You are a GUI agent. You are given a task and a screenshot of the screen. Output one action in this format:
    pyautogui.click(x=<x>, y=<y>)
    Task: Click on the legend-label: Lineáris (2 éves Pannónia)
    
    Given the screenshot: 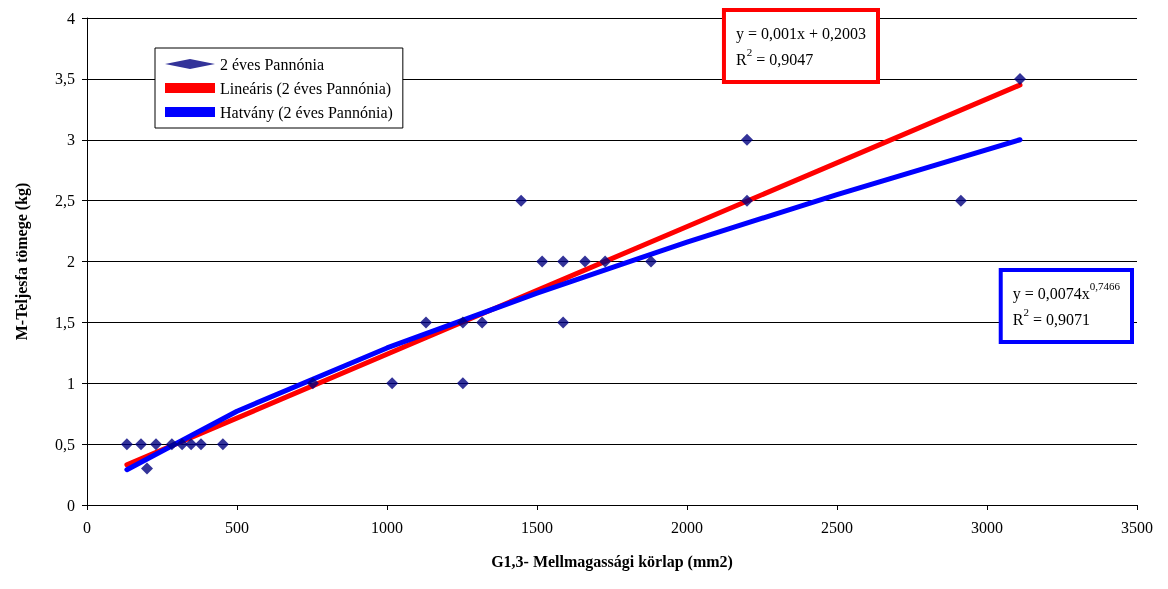 What is the action you would take?
    pyautogui.click(x=306, y=88)
    